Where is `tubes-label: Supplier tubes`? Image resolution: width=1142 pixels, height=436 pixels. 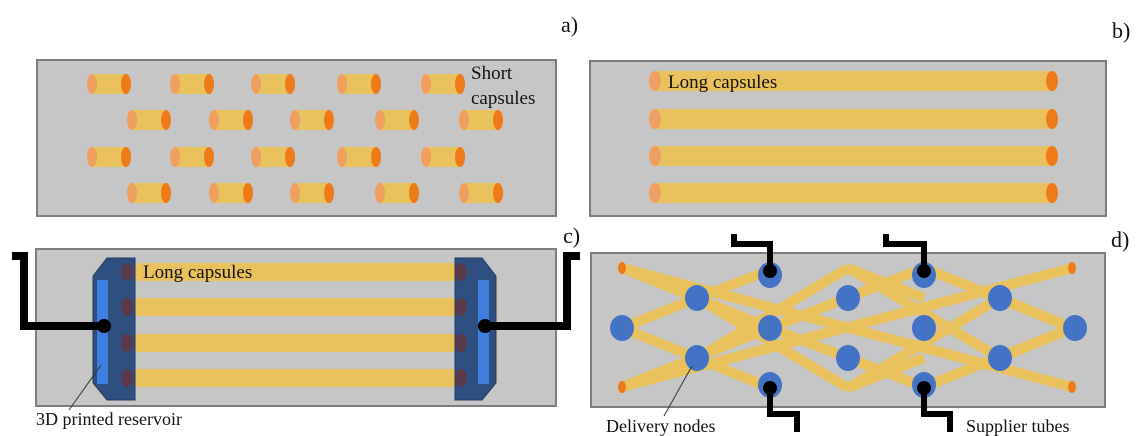
tubes-label: Supplier tubes is located at coordinates (1018, 426).